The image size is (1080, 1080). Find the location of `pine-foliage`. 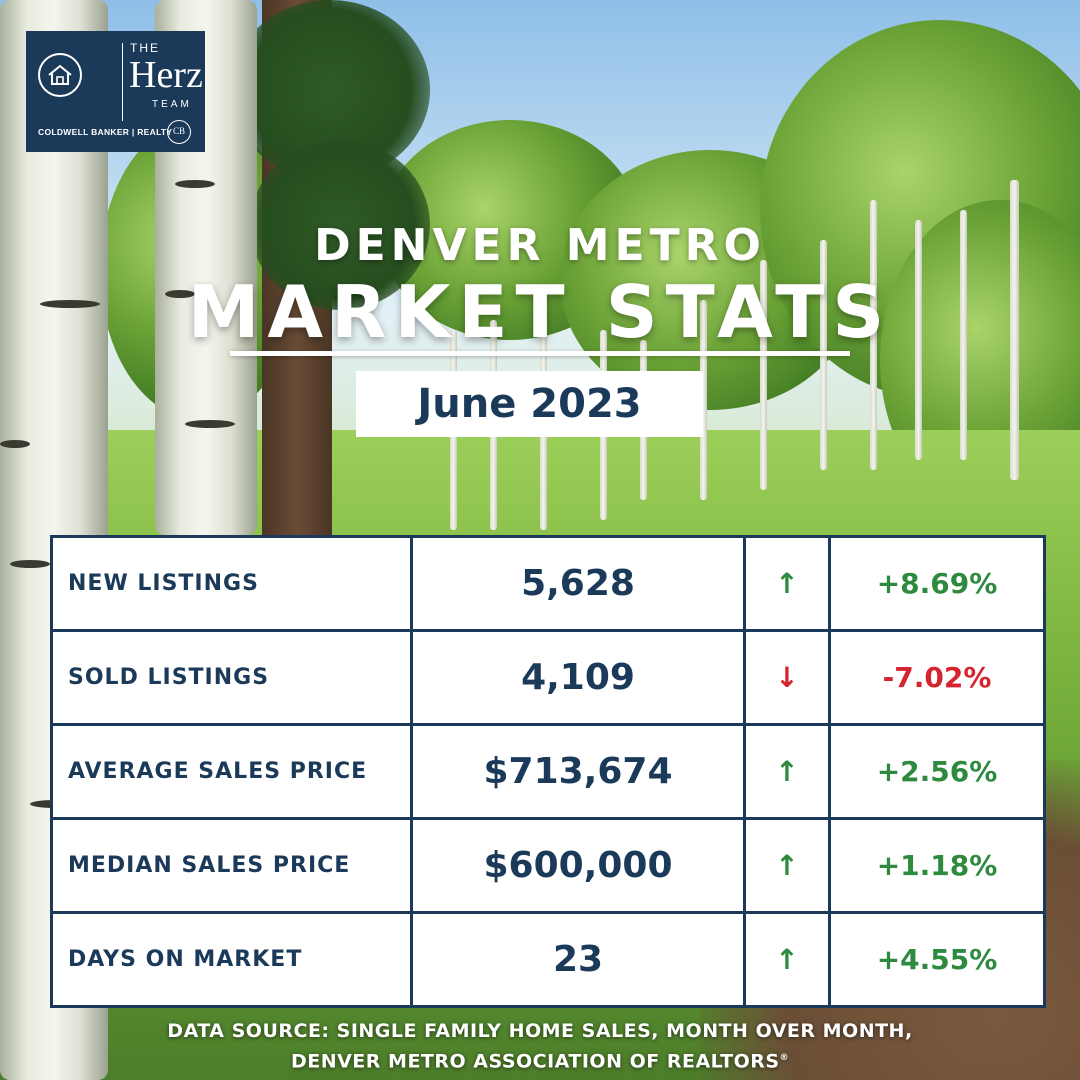

pine-foliage is located at coordinates (340, 225).